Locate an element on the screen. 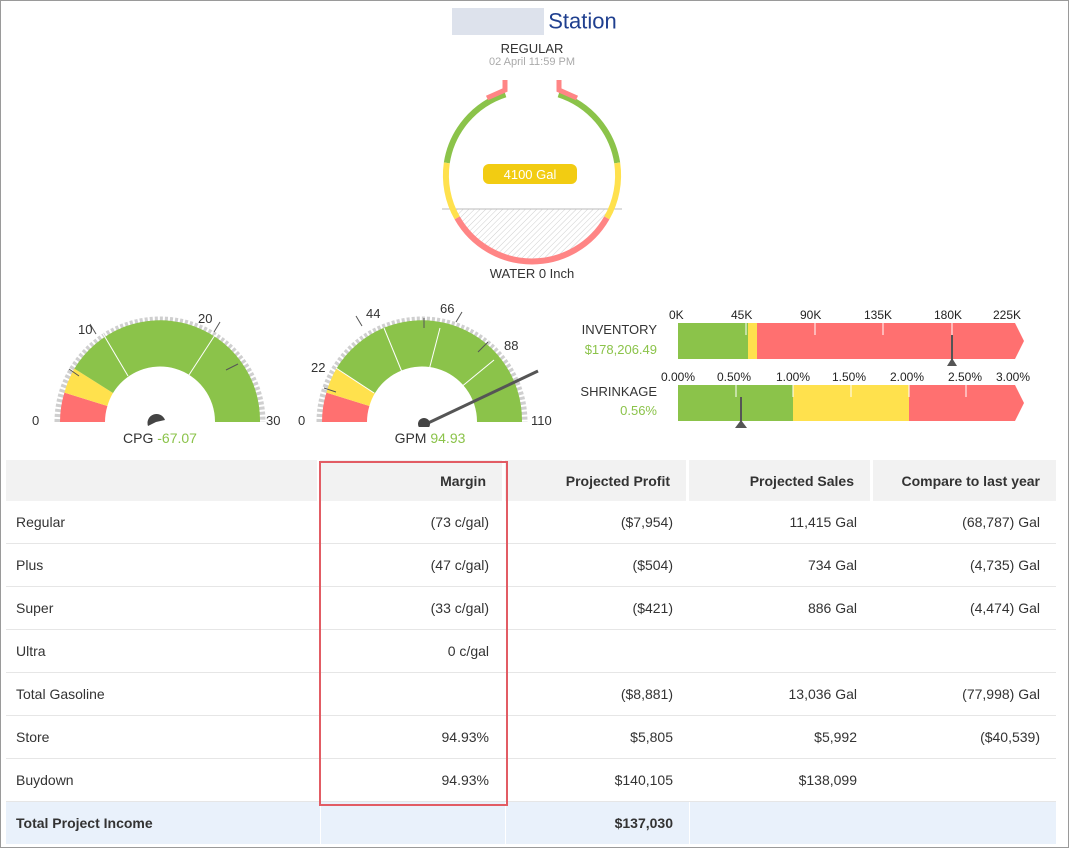  station-title: Station is located at coordinates (534, 21).